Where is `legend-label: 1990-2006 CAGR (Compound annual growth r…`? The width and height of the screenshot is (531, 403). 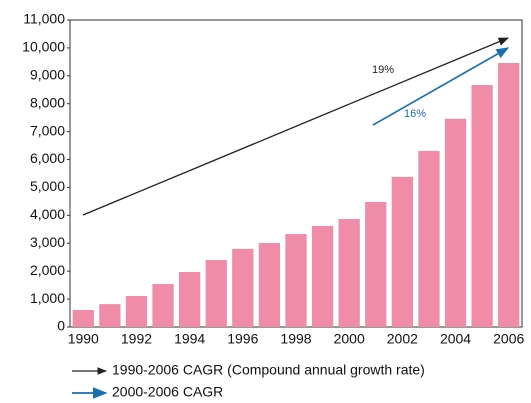 legend-label: 1990-2006 CAGR (Compound annual growth r… is located at coordinates (268, 370).